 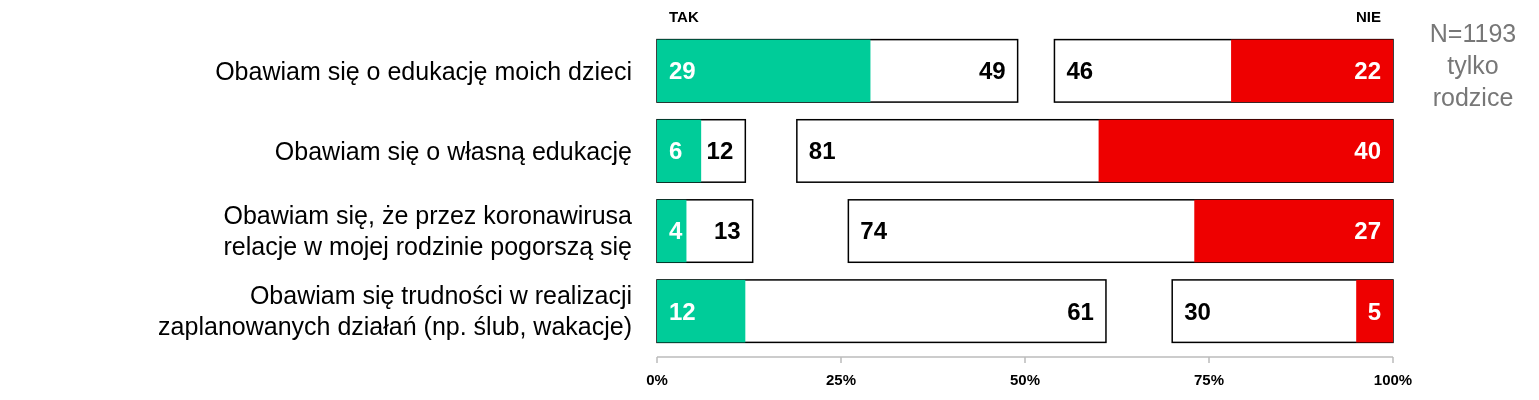 What do you see at coordinates (727, 231) in the screenshot?
I see `data-label: 13` at bounding box center [727, 231].